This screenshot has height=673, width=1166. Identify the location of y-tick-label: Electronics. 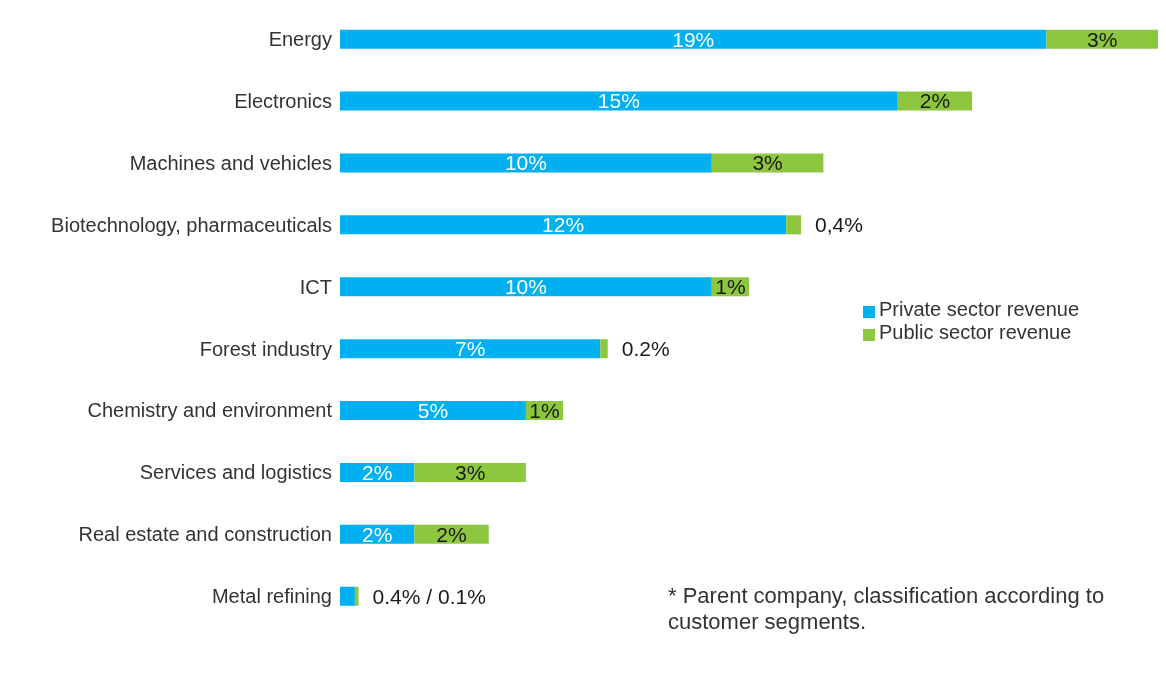
(283, 100).